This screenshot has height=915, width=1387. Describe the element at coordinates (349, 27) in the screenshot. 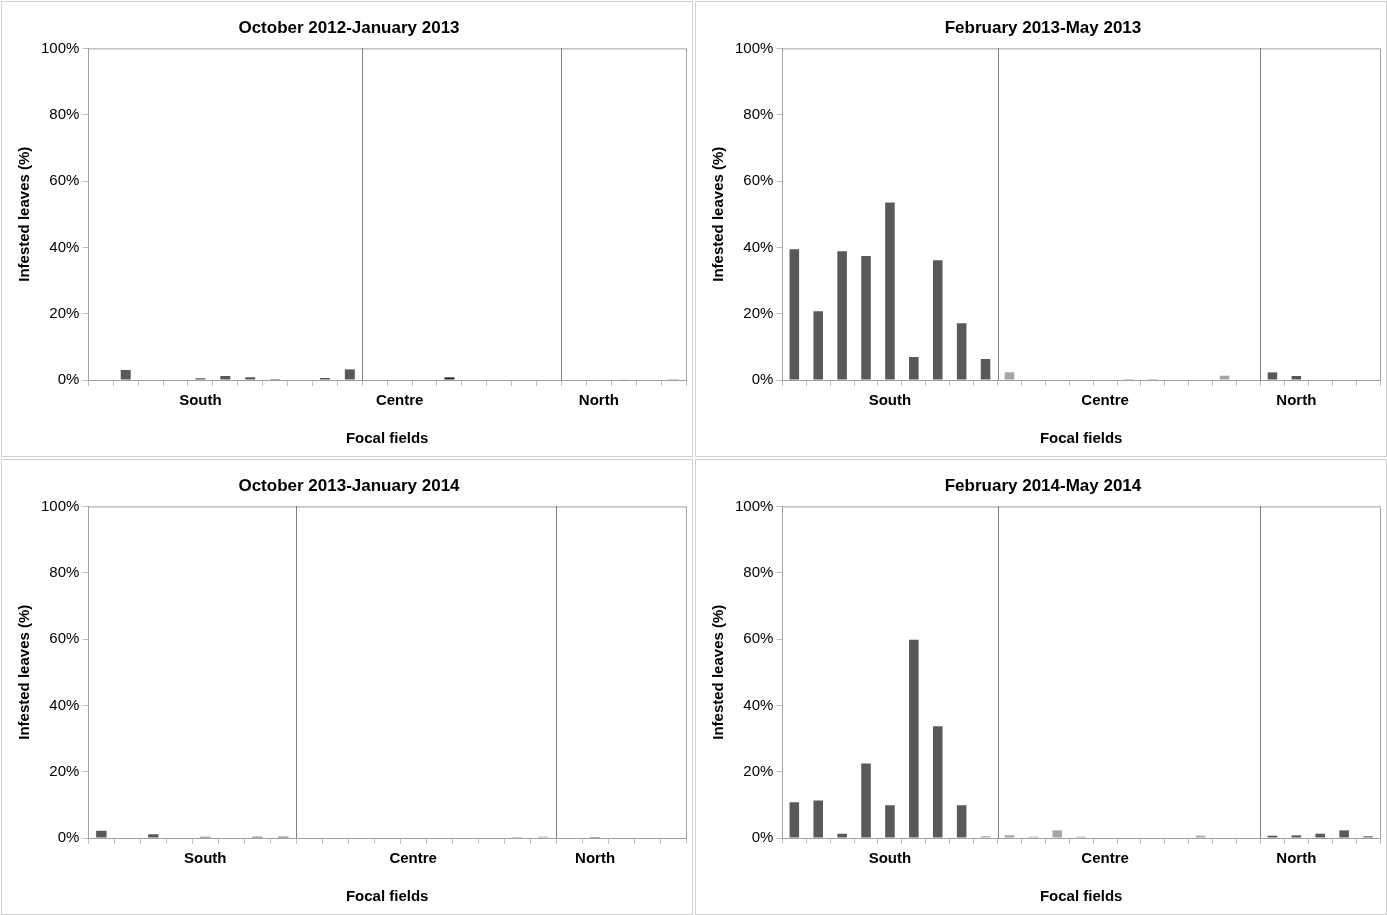

I see `chart-title: October 2012-January 2013` at that location.